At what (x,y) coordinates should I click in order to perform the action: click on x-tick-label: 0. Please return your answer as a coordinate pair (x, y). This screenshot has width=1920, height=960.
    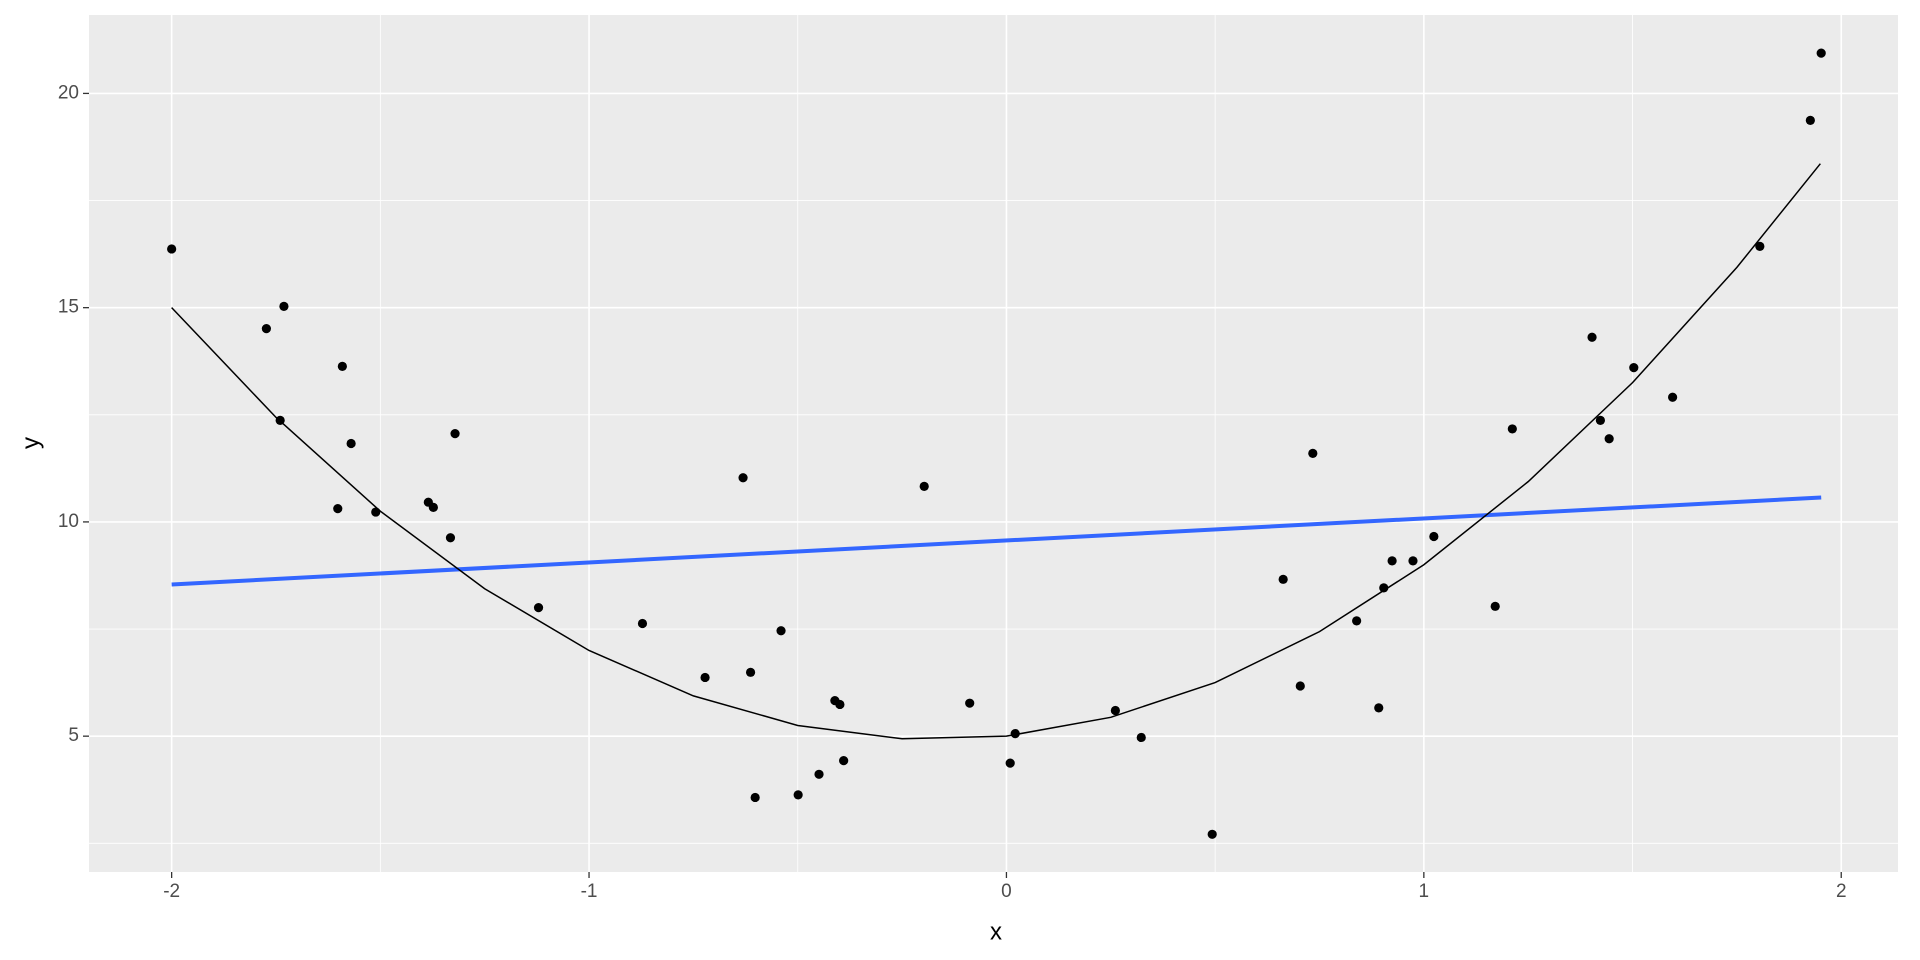
    Looking at the image, I should click on (1006, 891).